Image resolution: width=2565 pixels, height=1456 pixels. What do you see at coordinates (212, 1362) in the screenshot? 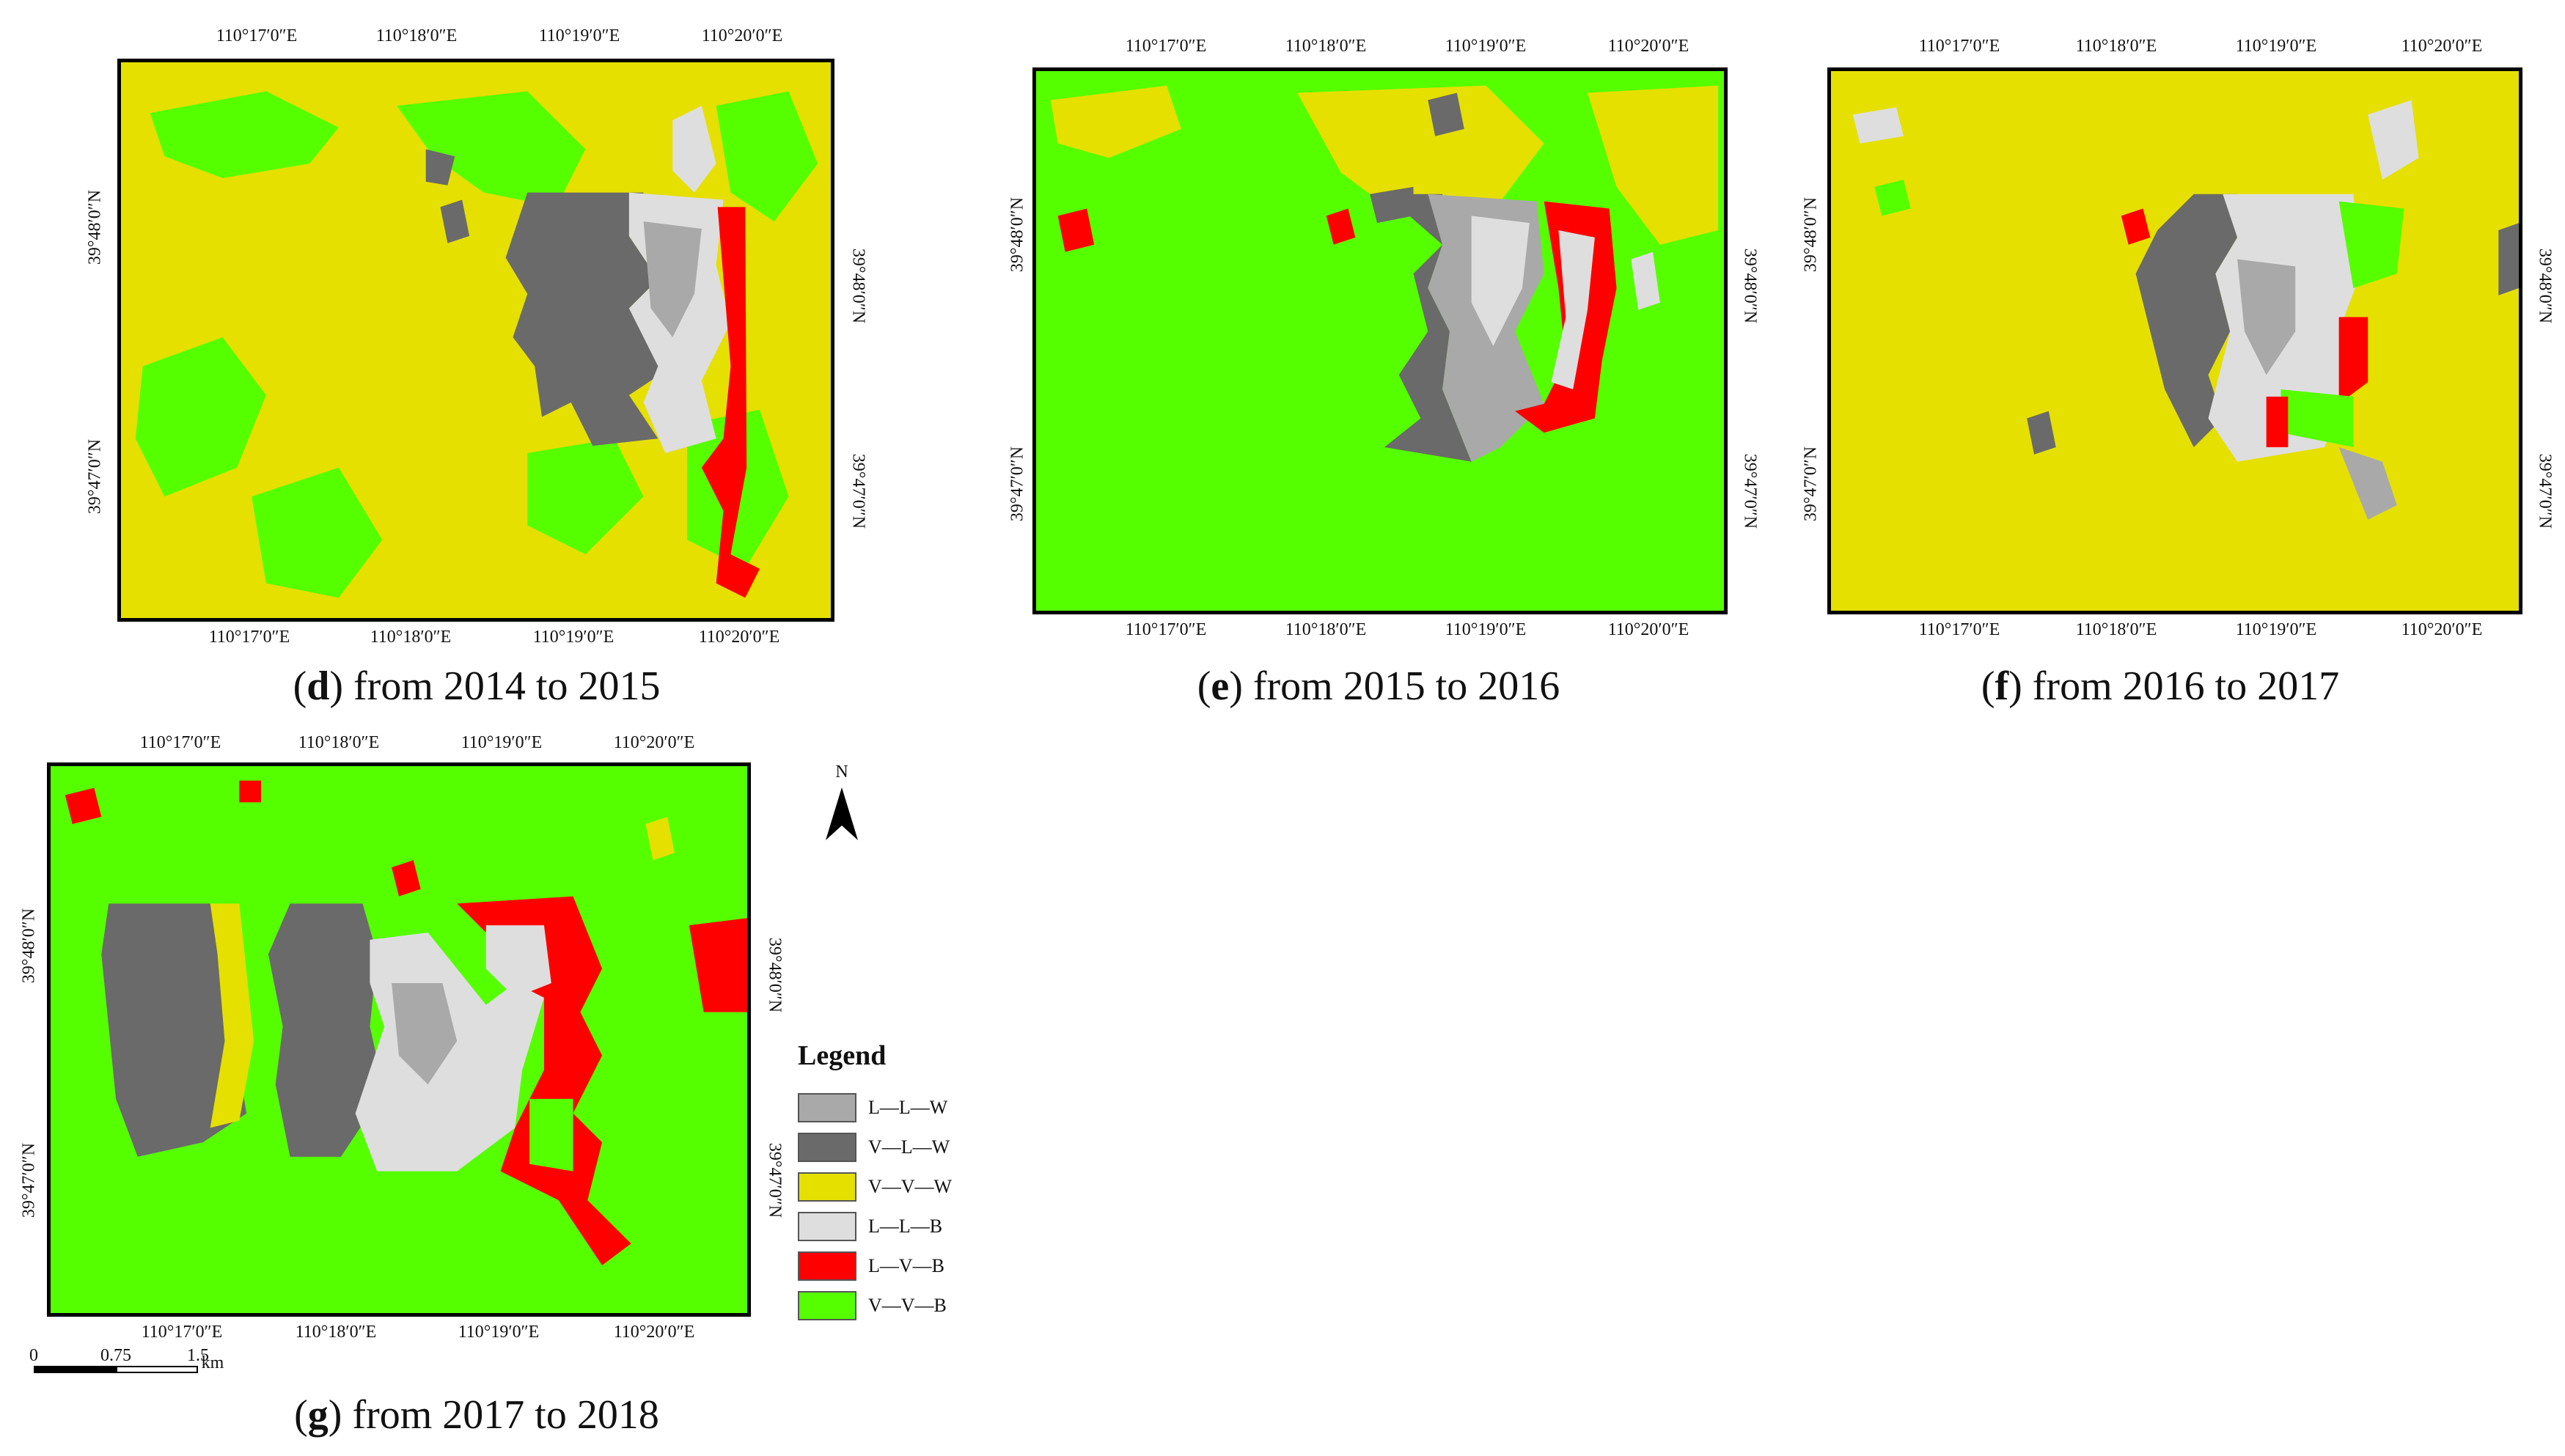
I see `scale-unit: km` at bounding box center [212, 1362].